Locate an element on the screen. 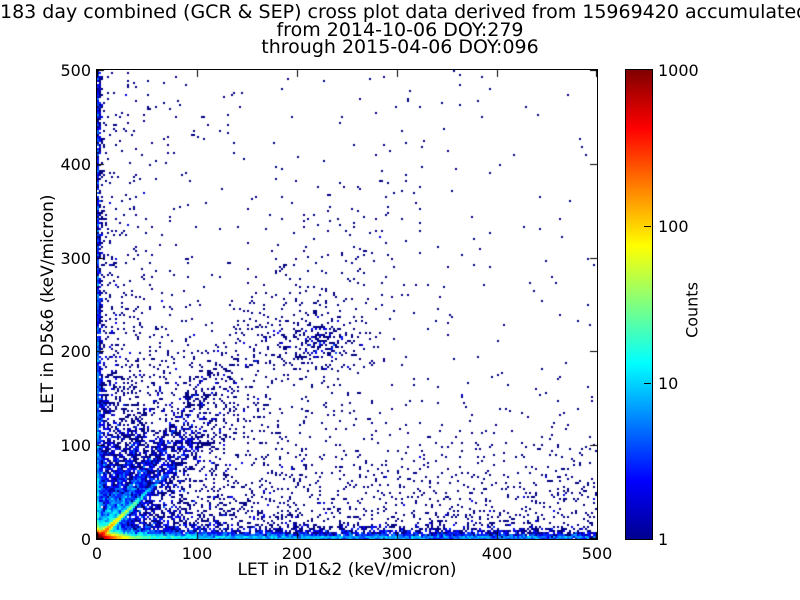 The image size is (800, 600). colorbar is located at coordinates (639, 304).